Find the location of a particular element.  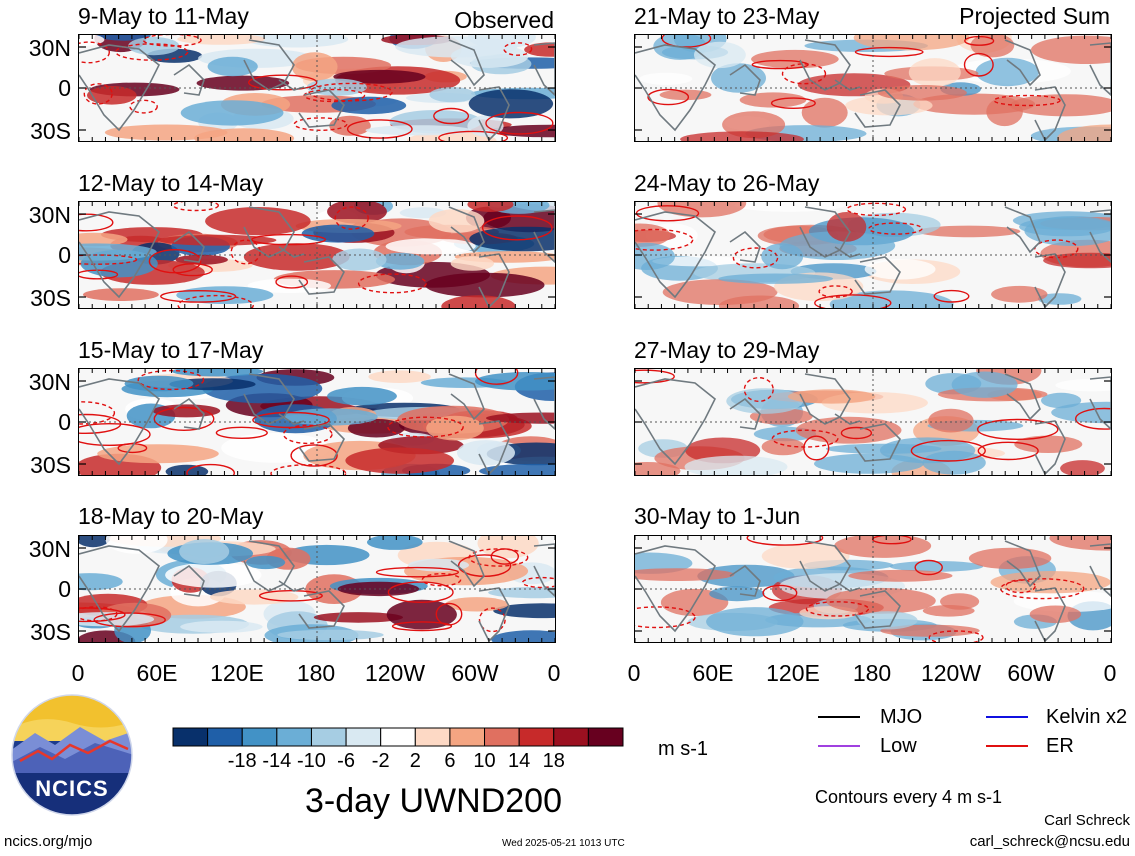

contours-note: Contours every 4 m s-1 is located at coordinates (909, 797).